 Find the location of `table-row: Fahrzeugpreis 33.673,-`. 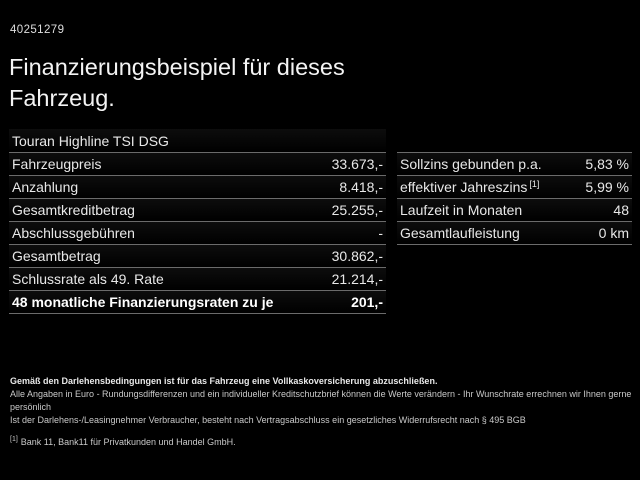

table-row: Fahrzeugpreis 33.673,- is located at coordinates (197, 163).